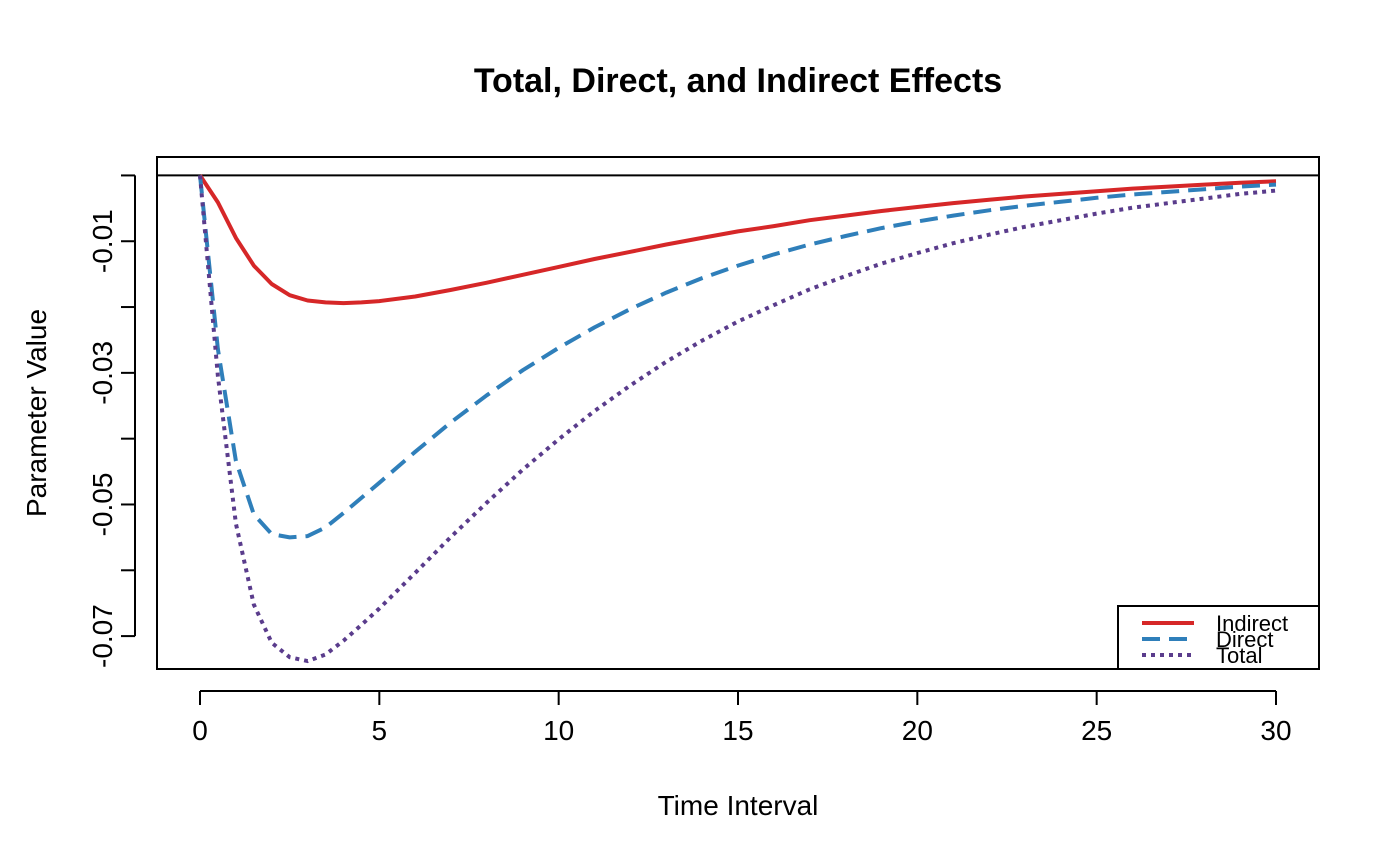 This screenshot has height=866, width=1400. I want to click on x-tick-label: 0, so click(200, 730).